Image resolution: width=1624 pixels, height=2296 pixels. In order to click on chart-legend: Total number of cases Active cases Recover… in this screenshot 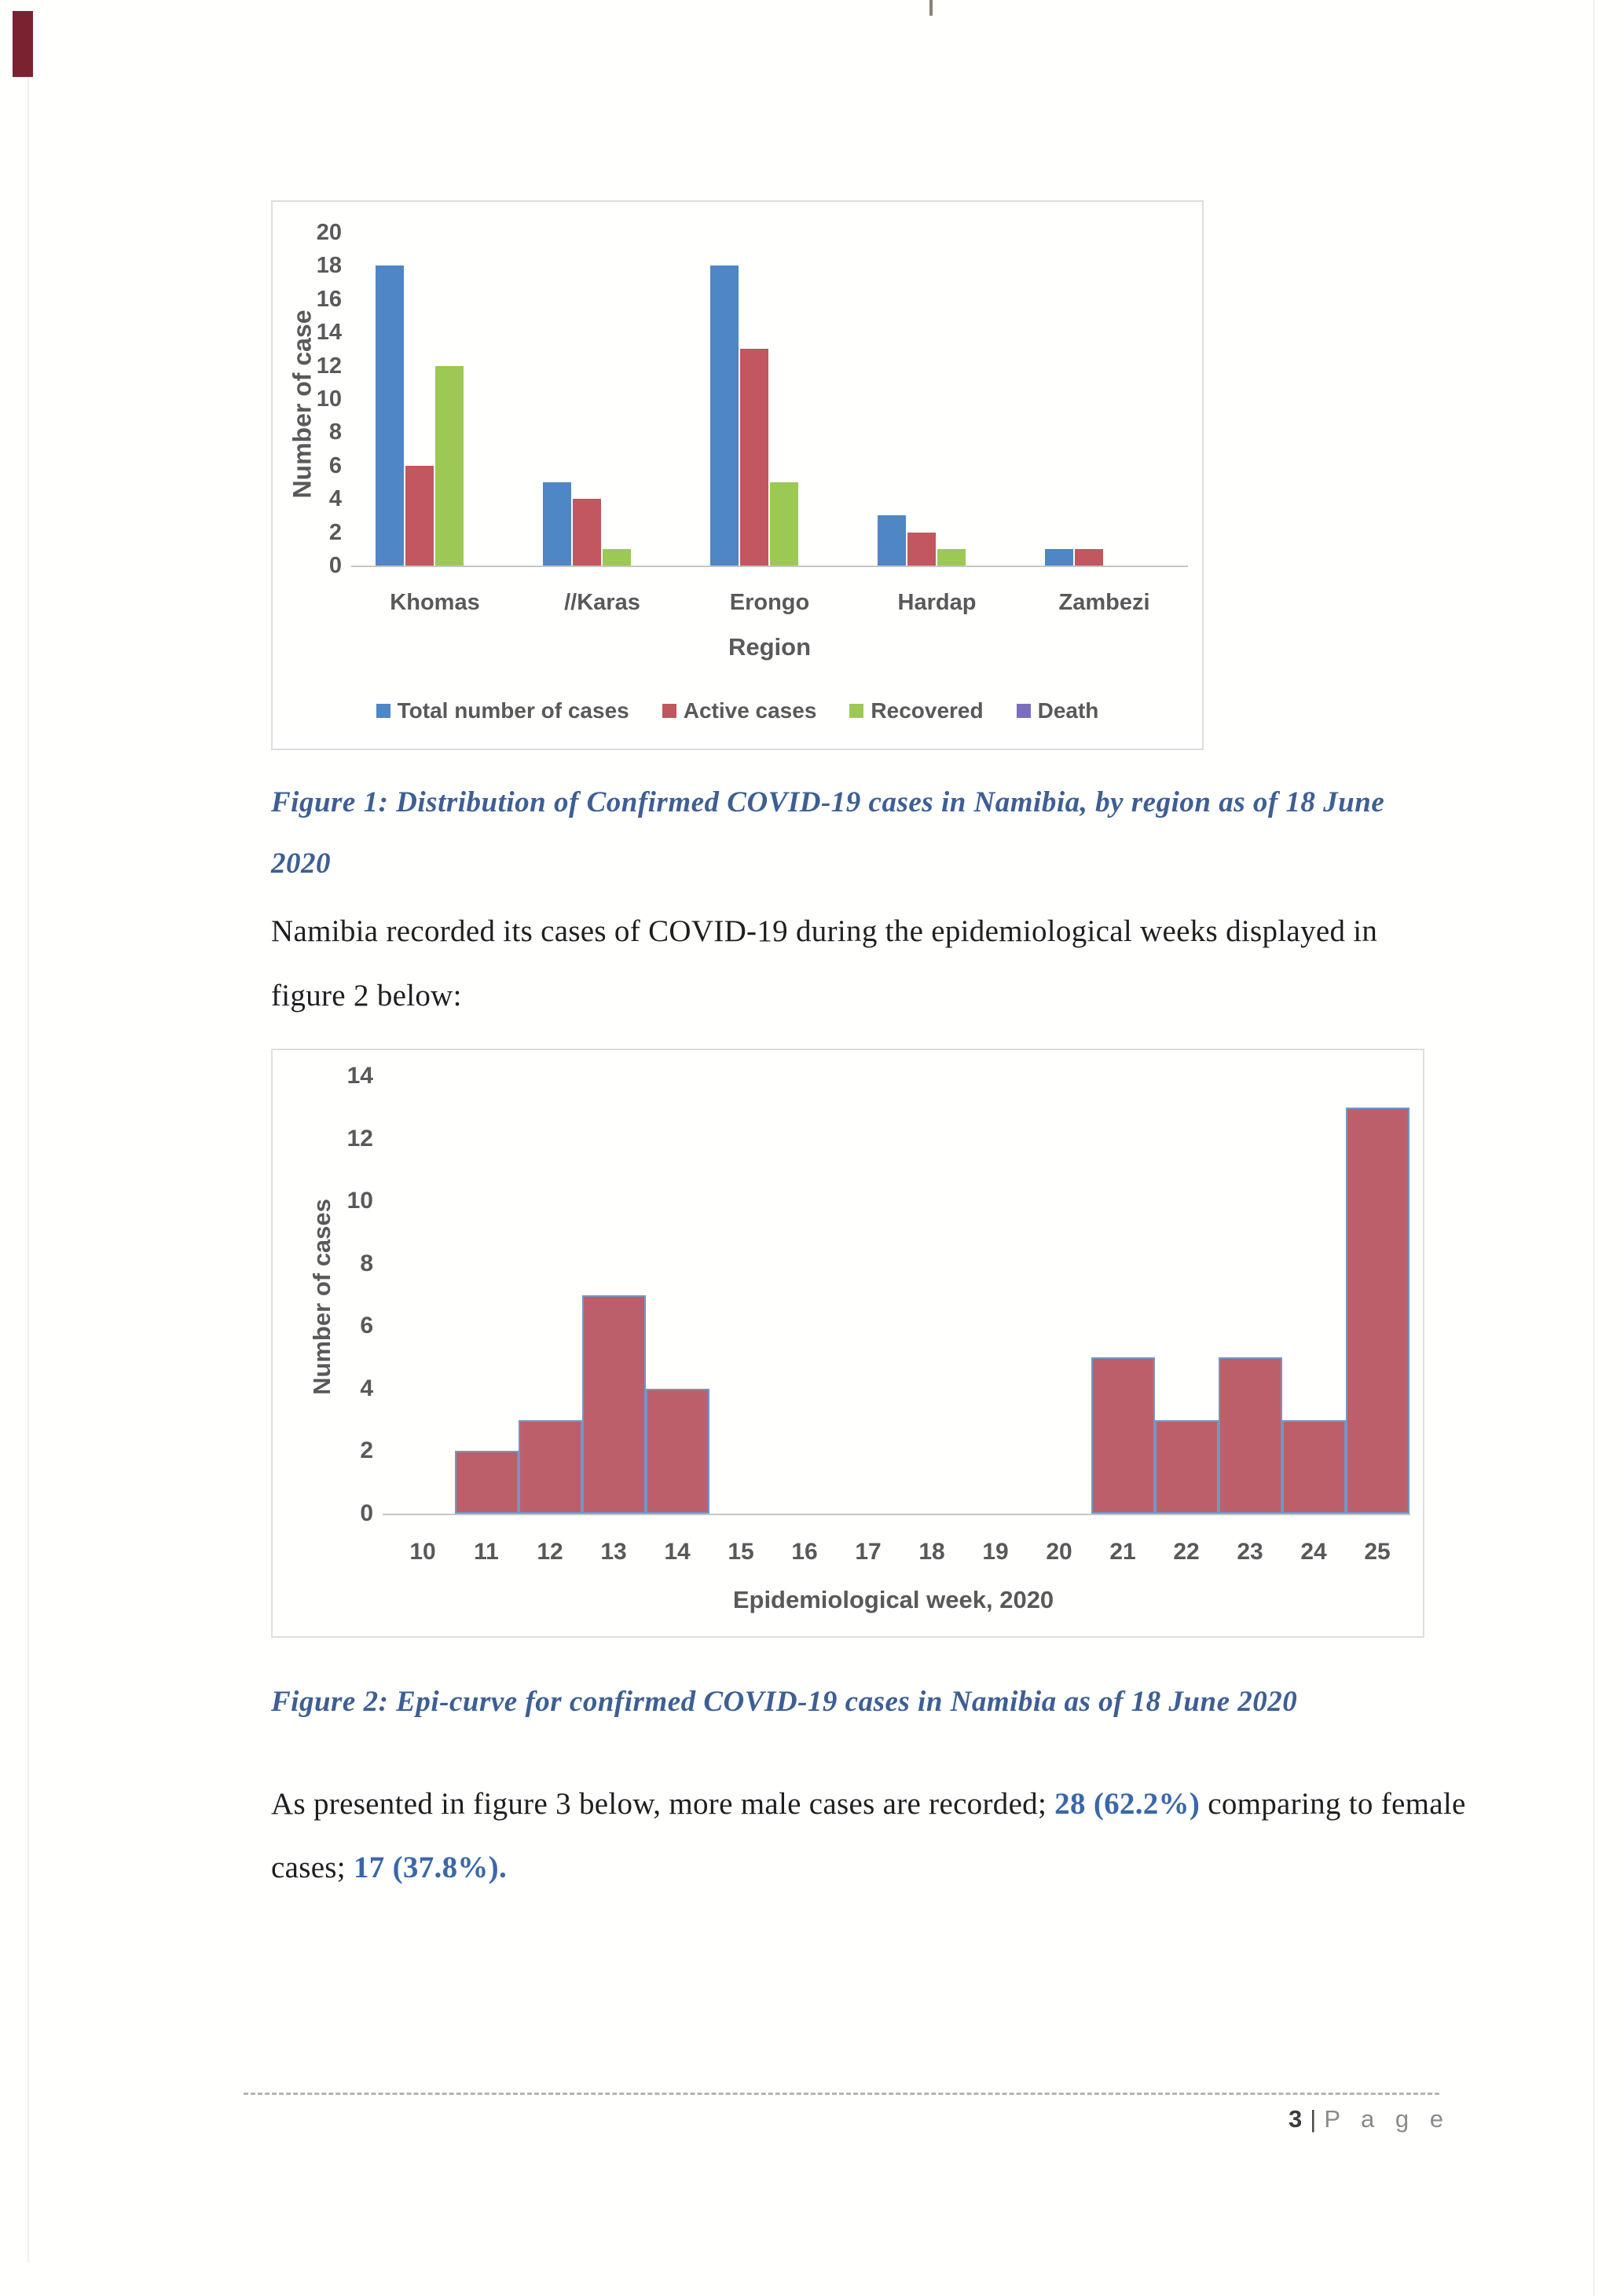, I will do `click(737, 710)`.